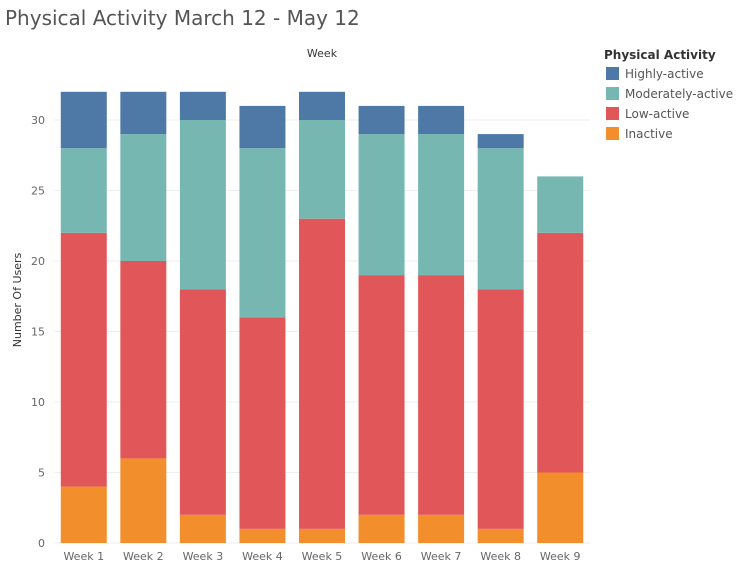 The width and height of the screenshot is (743, 565). Describe the element at coordinates (38, 261) in the screenshot. I see `y-tick-label: 20` at that location.